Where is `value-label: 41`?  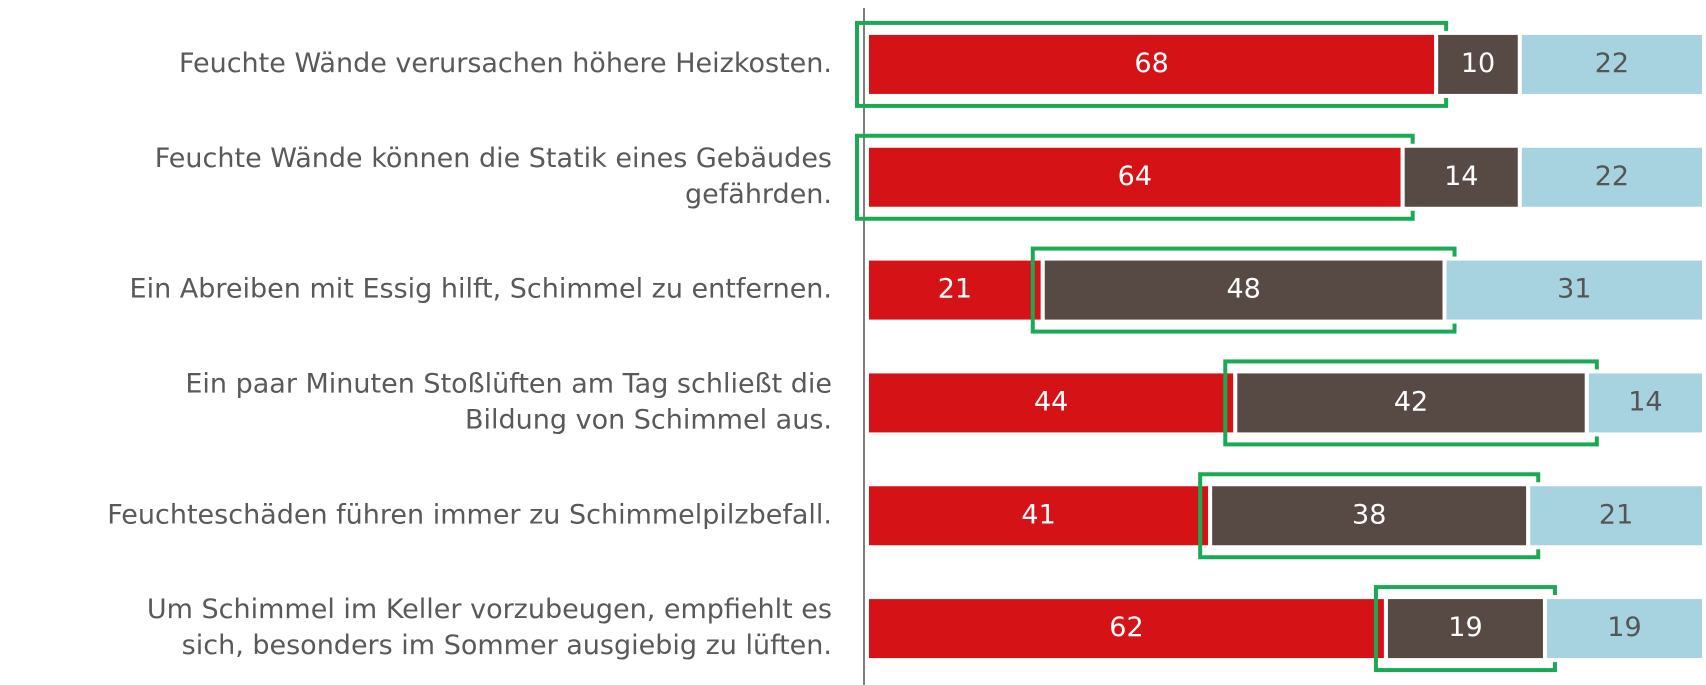 value-label: 41 is located at coordinates (1038, 514).